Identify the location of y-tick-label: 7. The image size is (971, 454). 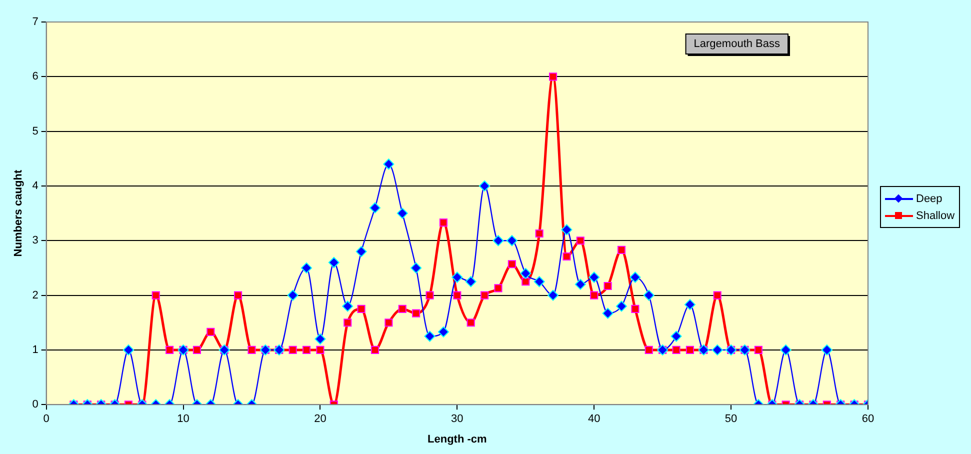
(35, 22).